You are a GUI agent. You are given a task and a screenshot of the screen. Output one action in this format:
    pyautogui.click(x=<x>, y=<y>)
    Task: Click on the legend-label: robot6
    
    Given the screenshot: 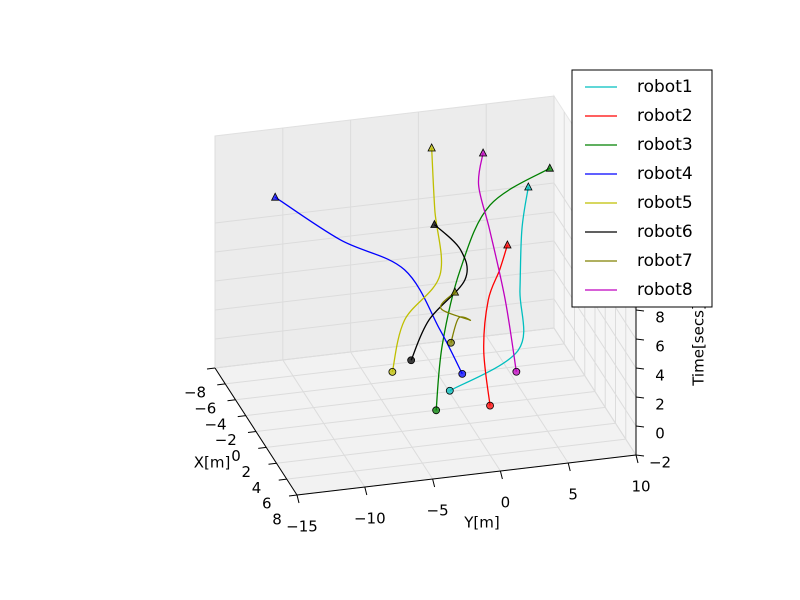 What is the action you would take?
    pyautogui.click(x=665, y=232)
    